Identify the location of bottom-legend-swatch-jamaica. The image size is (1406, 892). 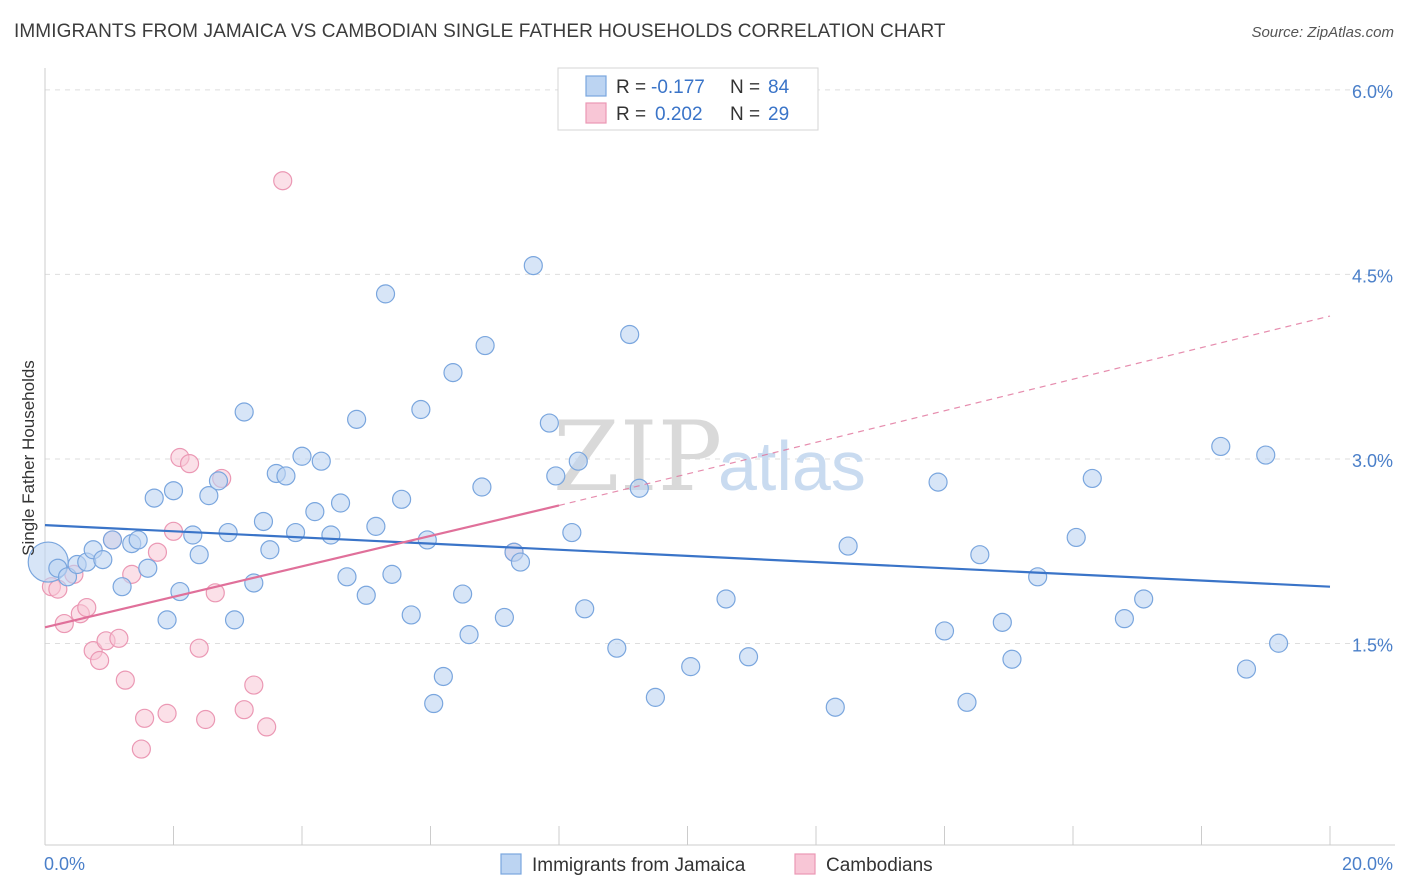
(511, 864).